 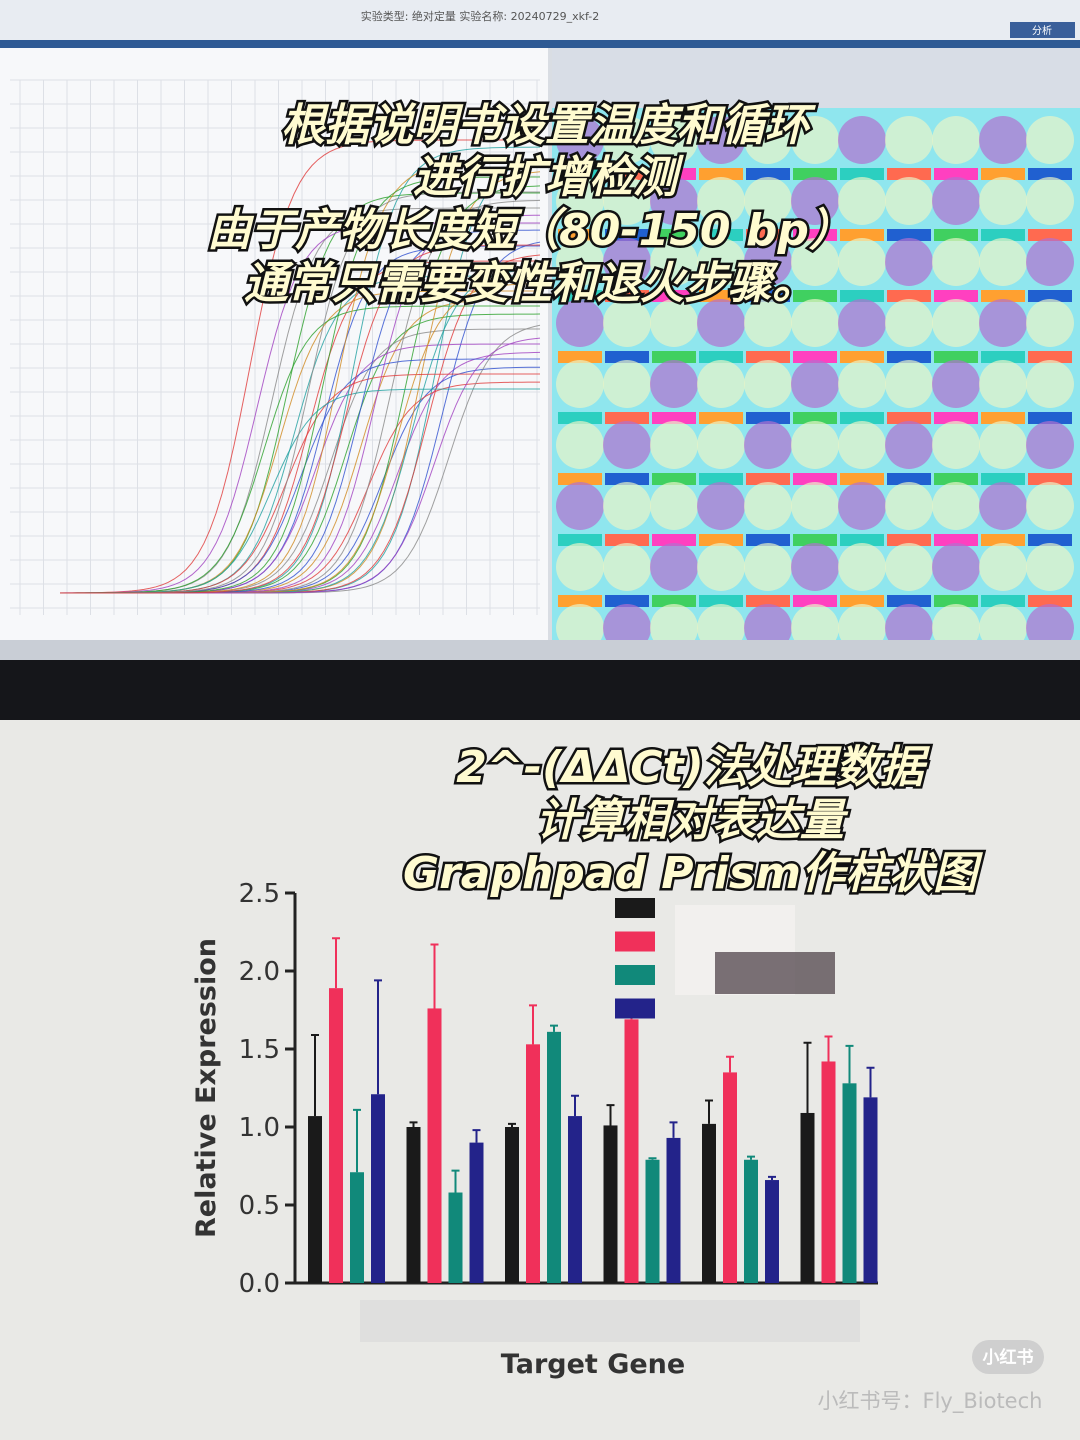 What do you see at coordinates (530, 283) in the screenshot?
I see `overlay-text: 通常只需要变性和退火步骤。` at bounding box center [530, 283].